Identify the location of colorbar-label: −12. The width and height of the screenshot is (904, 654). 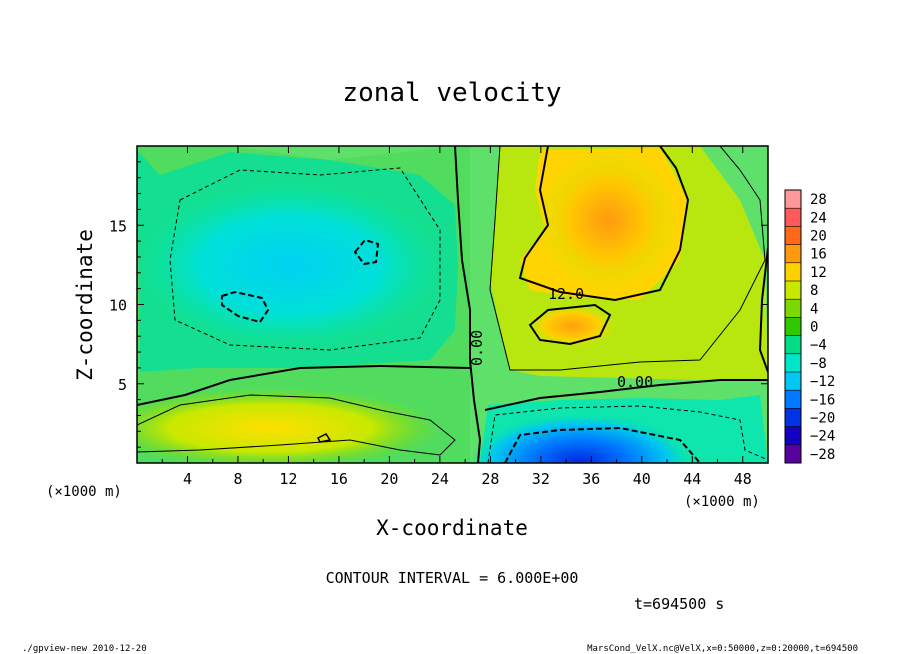
(822, 382).